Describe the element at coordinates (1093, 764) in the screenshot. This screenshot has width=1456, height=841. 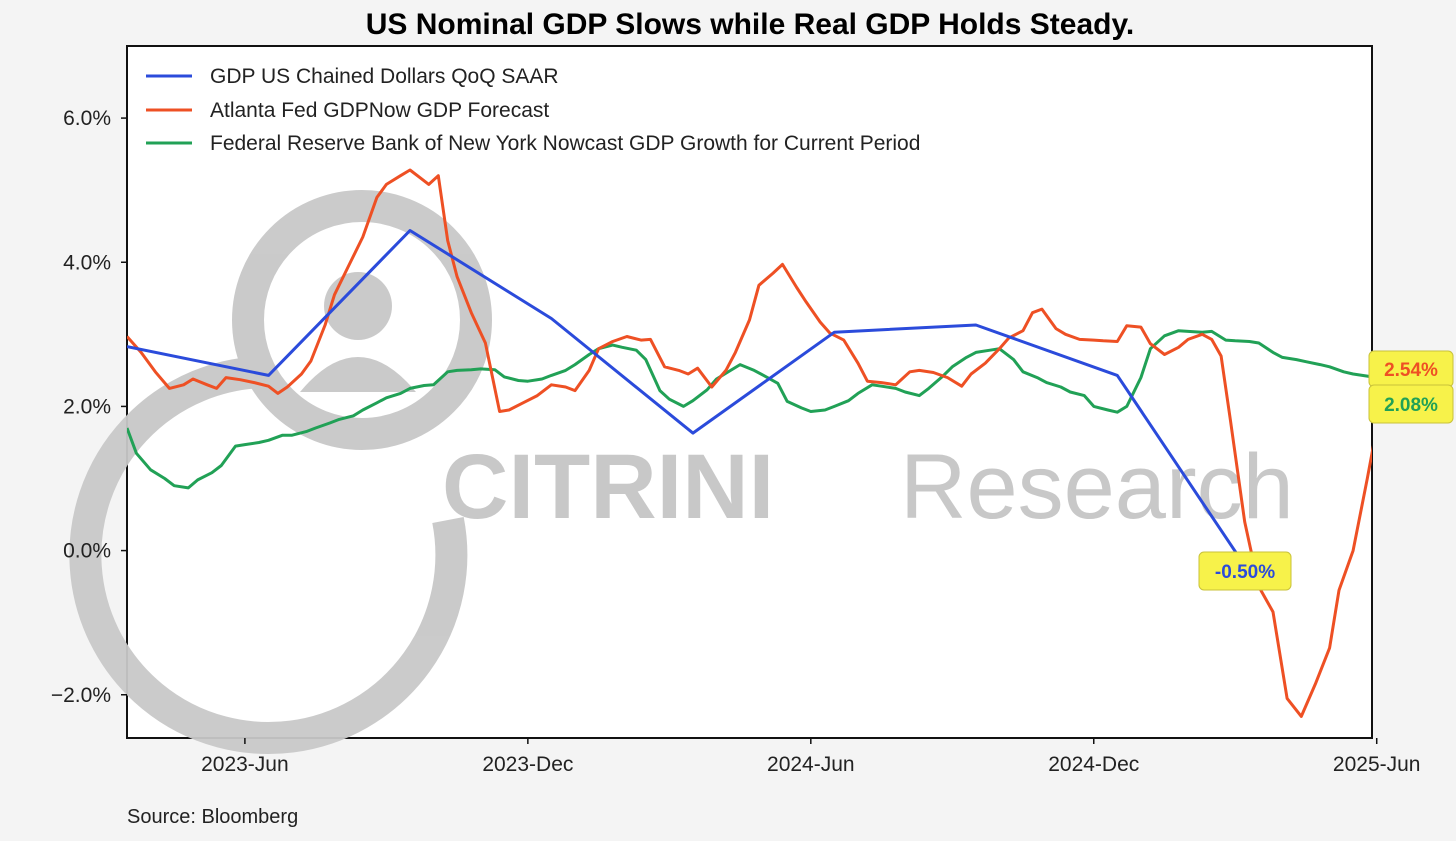
I see `x-tick-label: 2024-Dec` at that location.